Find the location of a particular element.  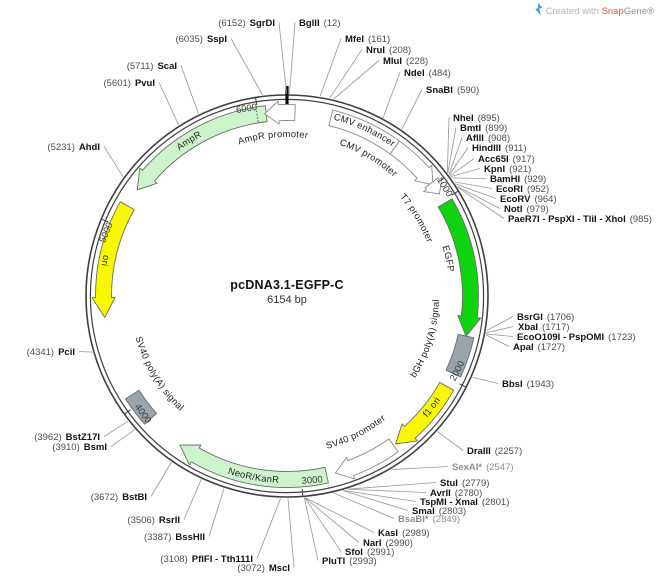

enzyme-label-text: SfoI (2991) is located at coordinates (369, 552).